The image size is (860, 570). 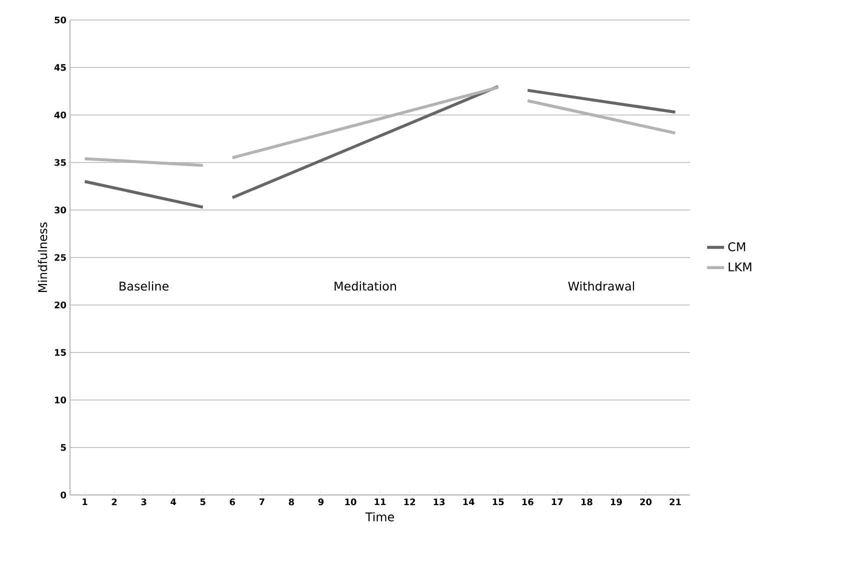 I want to click on x-tick-label: 1, so click(x=85, y=502).